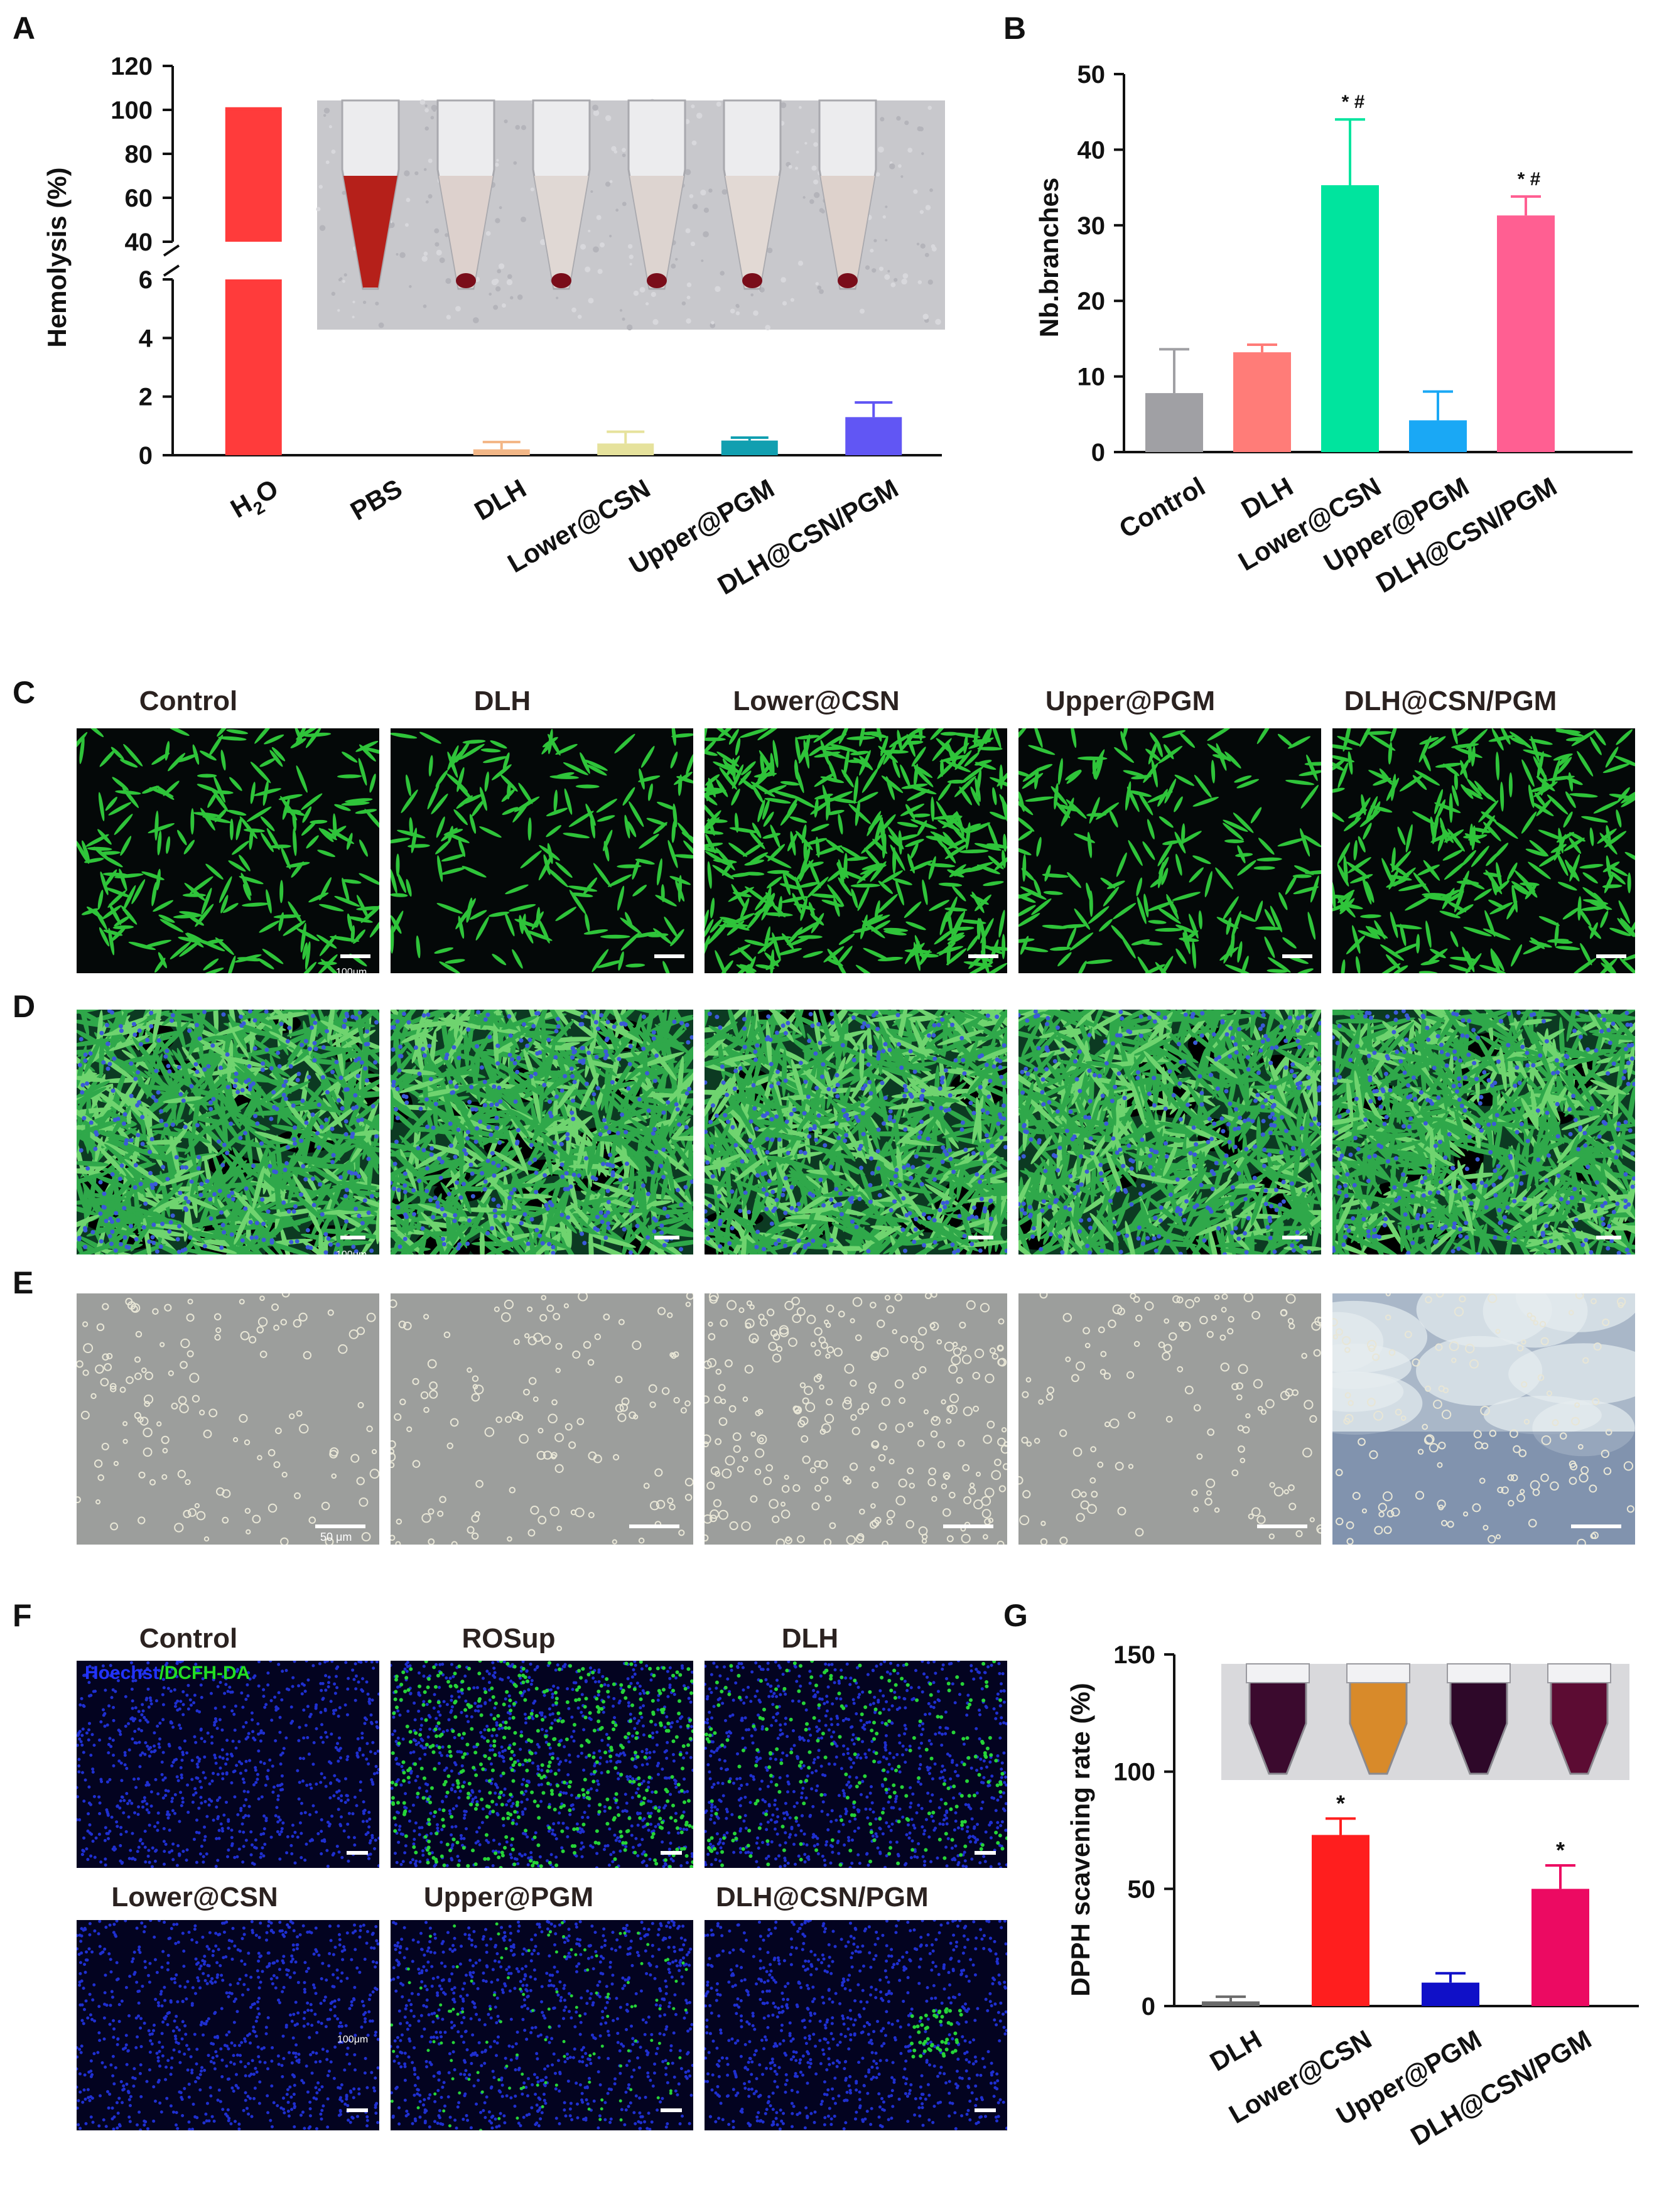 This screenshot has height=2212, width=1669. Describe the element at coordinates (752, 232) in the screenshot. I see `tube-contents` at that location.